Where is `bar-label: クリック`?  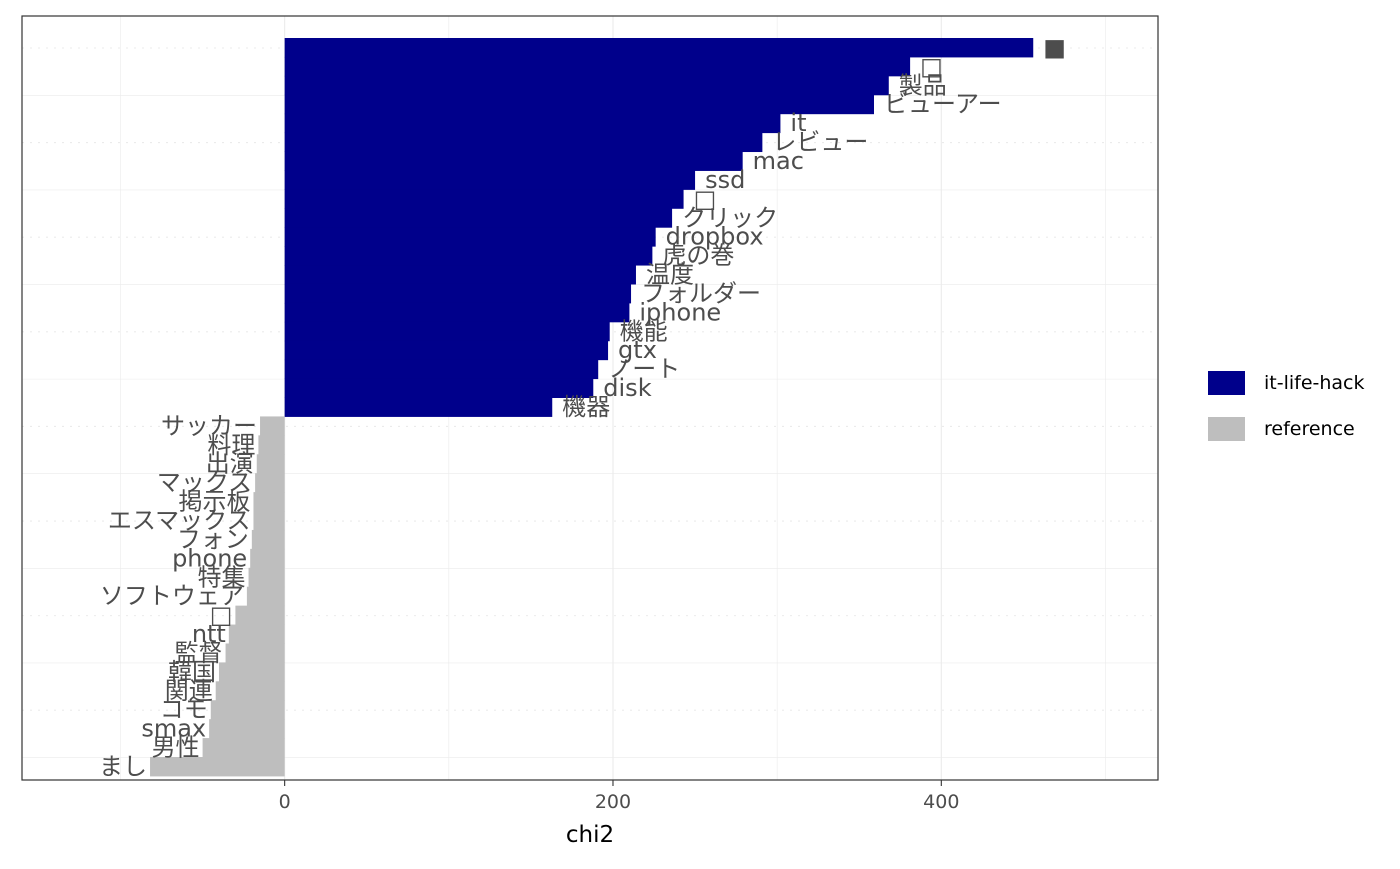 bar-label: クリック is located at coordinates (730, 218).